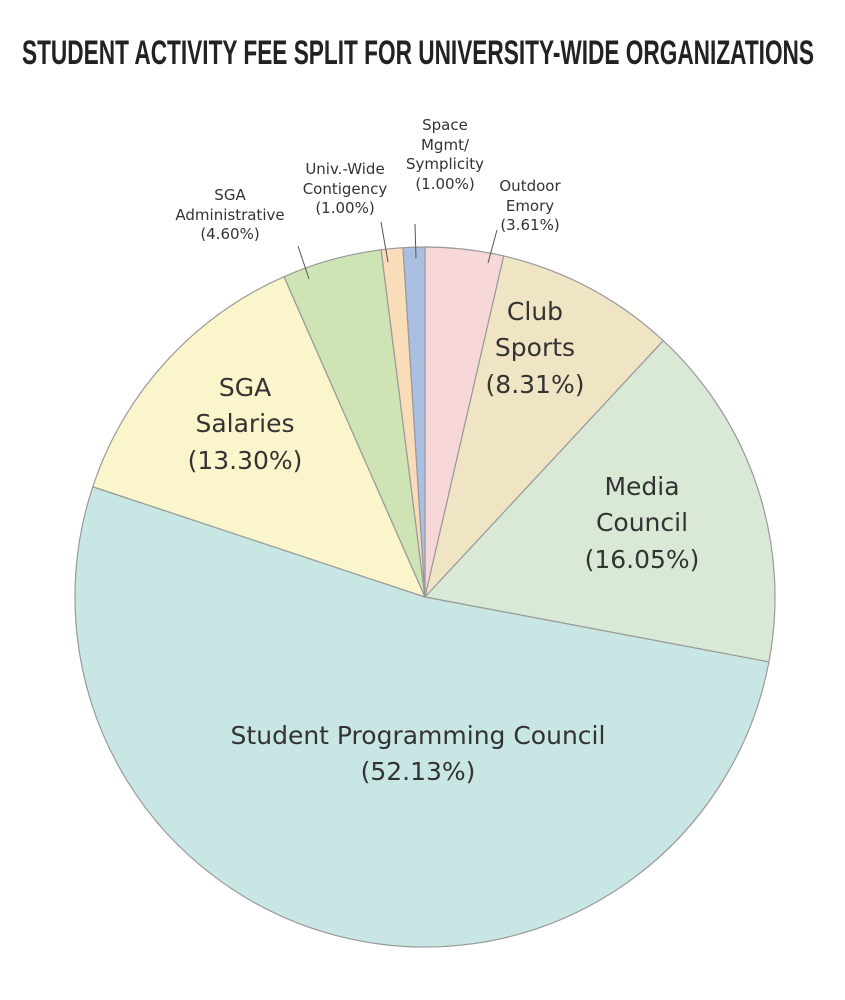 Image resolution: width=845 pixels, height=1000 pixels. I want to click on slice-value-label: (3.61%), so click(530, 225).